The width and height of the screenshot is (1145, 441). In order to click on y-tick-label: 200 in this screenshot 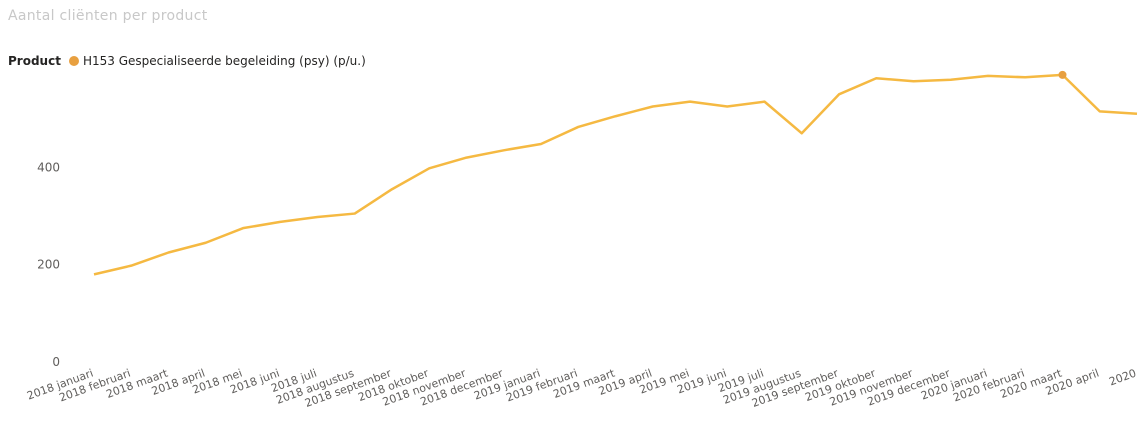, I will do `click(48, 265)`.